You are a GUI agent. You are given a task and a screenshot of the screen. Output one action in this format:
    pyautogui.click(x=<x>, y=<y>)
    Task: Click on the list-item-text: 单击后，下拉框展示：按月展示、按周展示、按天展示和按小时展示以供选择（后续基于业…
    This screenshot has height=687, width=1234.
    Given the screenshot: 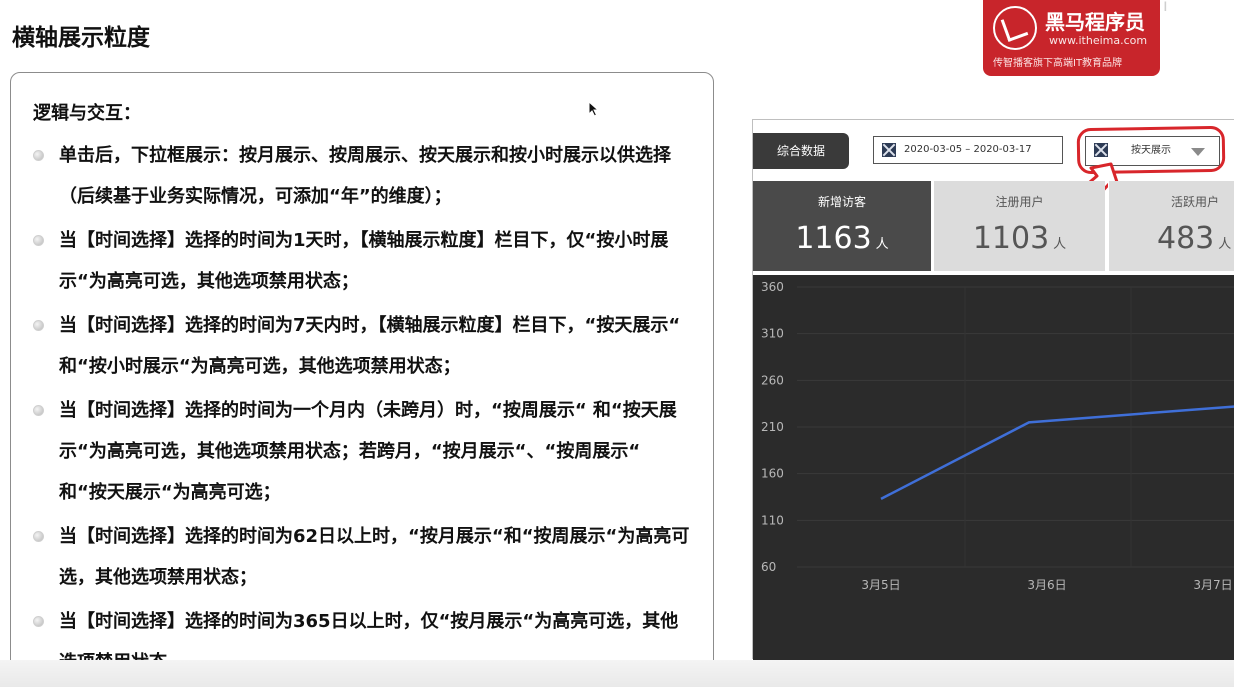 What is the action you would take?
    pyautogui.click(x=365, y=176)
    